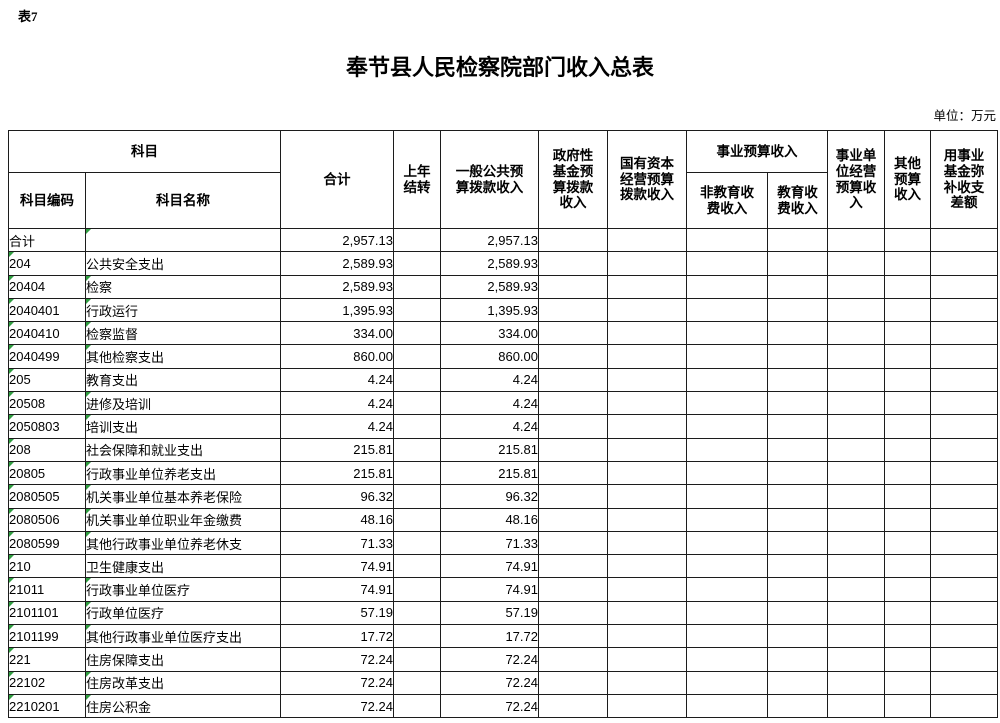 The height and width of the screenshot is (723, 1000). Describe the element at coordinates (145, 451) in the screenshot. I see `subject-name-text: 社会保障和就业支出` at that location.